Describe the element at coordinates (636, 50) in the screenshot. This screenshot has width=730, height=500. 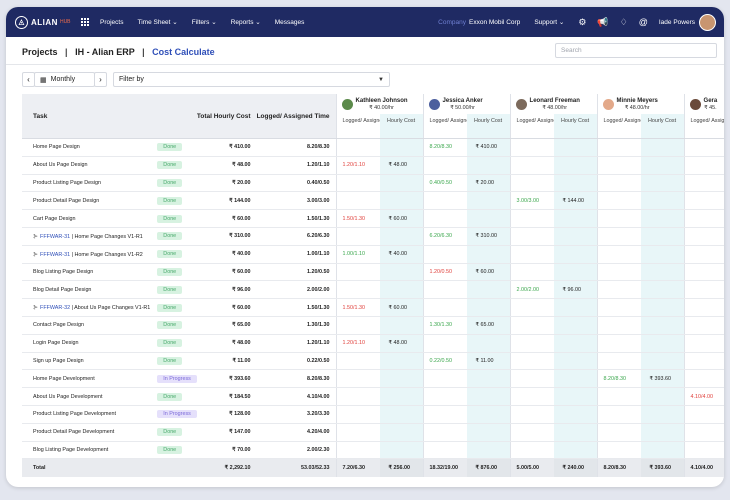
I see `search-input: Search` at that location.